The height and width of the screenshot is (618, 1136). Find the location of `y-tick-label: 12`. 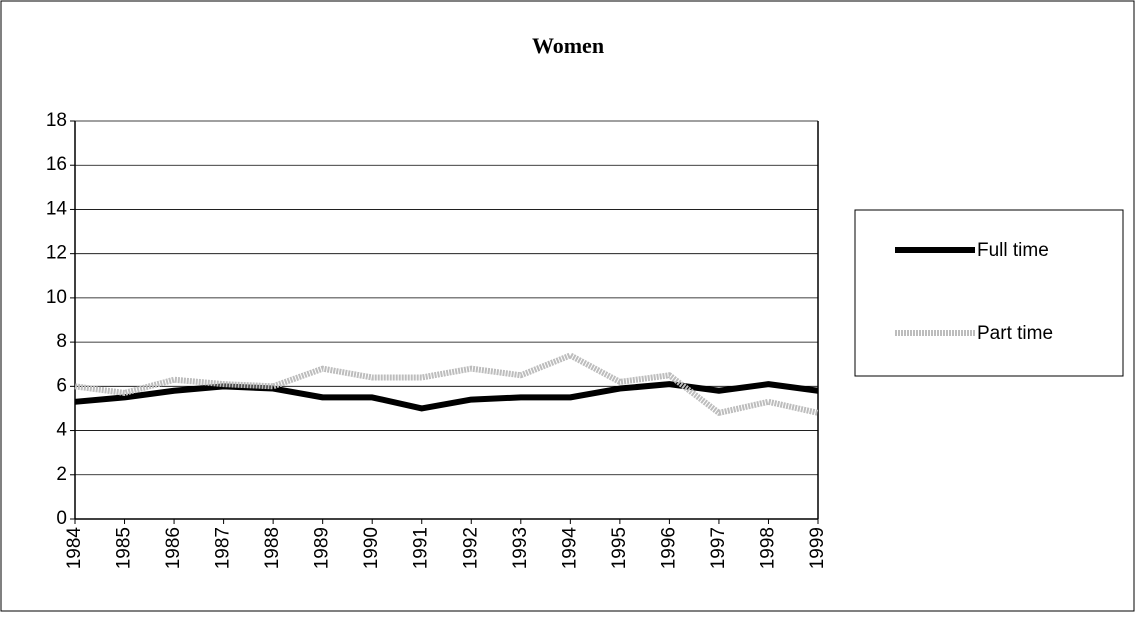

y-tick-label: 12 is located at coordinates (56, 253).